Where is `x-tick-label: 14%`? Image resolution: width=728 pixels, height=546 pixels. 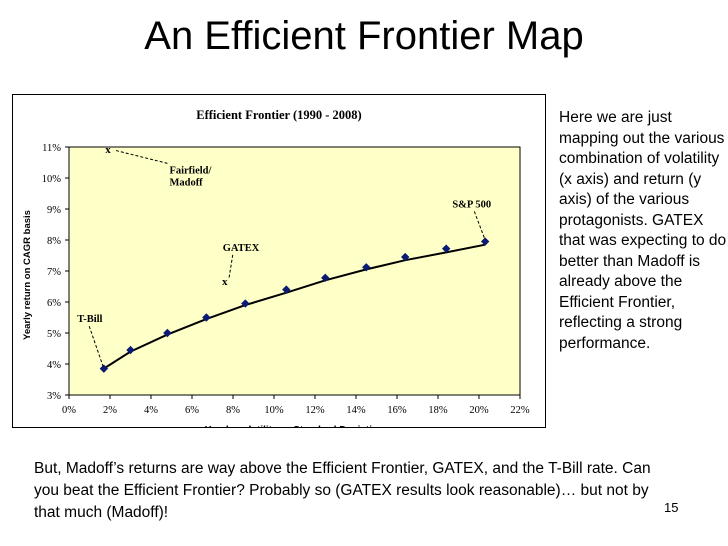 x-tick-label: 14% is located at coordinates (356, 410).